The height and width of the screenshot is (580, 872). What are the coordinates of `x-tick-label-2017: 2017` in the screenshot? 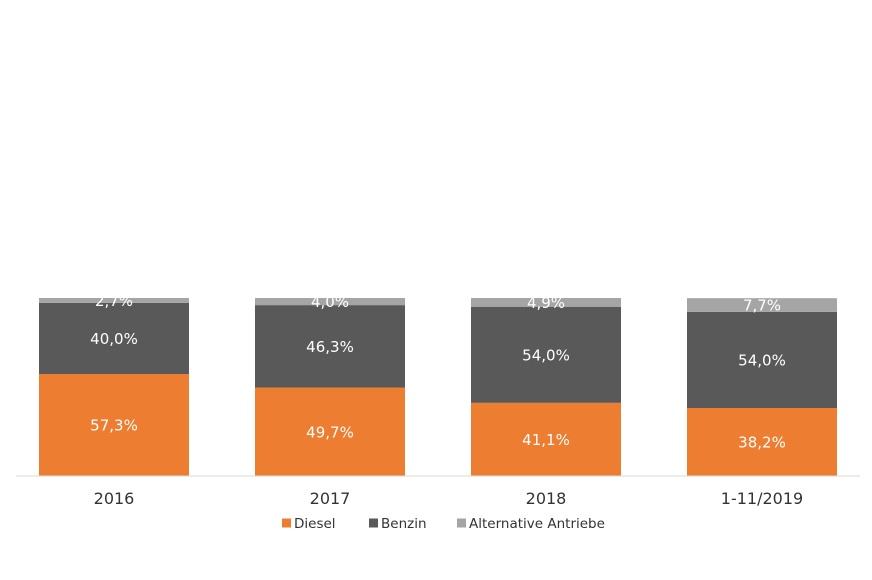 It's located at (330, 498).